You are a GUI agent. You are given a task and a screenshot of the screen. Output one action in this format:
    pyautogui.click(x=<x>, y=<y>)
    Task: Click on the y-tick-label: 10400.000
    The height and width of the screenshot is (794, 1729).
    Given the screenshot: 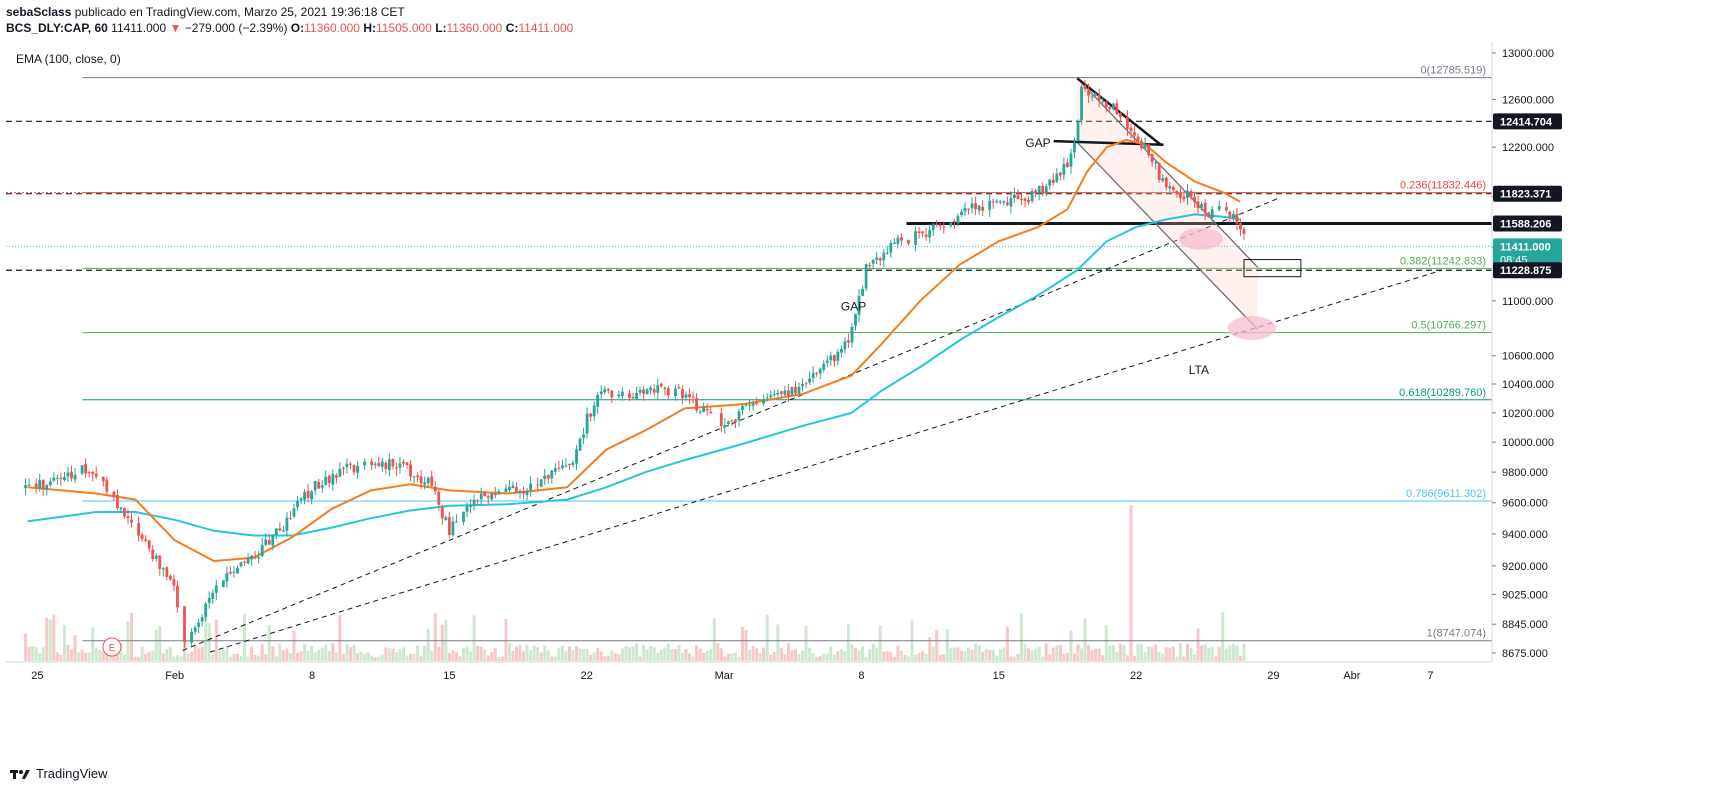 What is the action you would take?
    pyautogui.click(x=1528, y=385)
    